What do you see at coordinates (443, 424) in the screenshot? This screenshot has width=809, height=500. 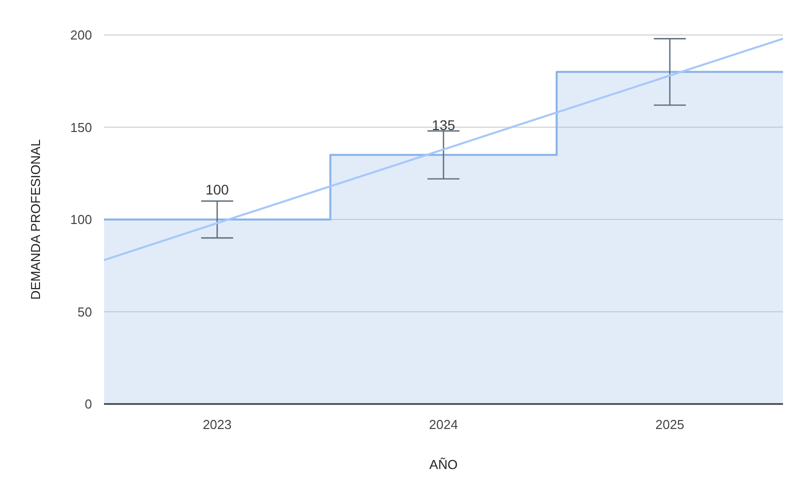 I see `x-tick-label: 2024` at bounding box center [443, 424].